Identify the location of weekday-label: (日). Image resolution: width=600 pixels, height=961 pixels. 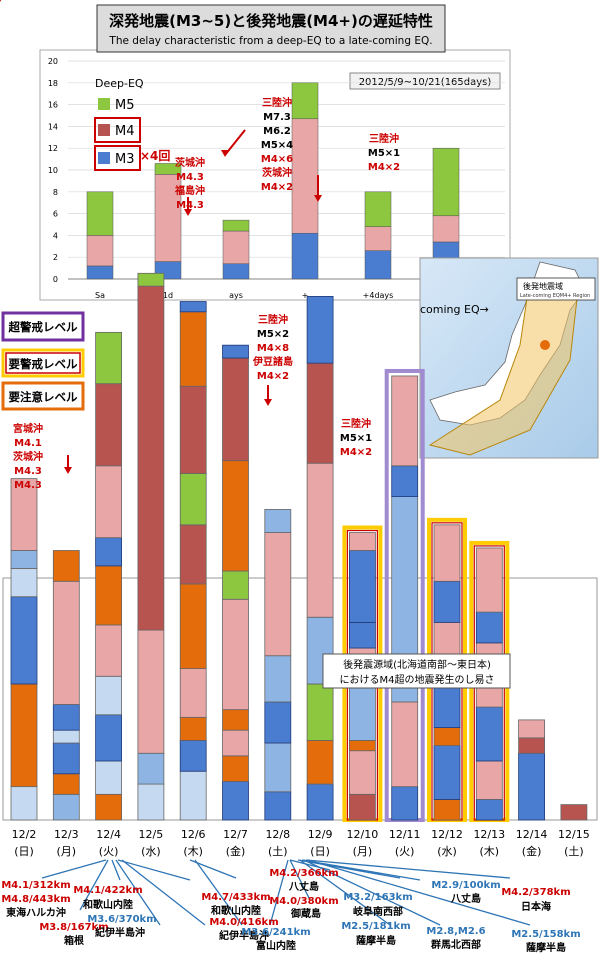
(24, 851).